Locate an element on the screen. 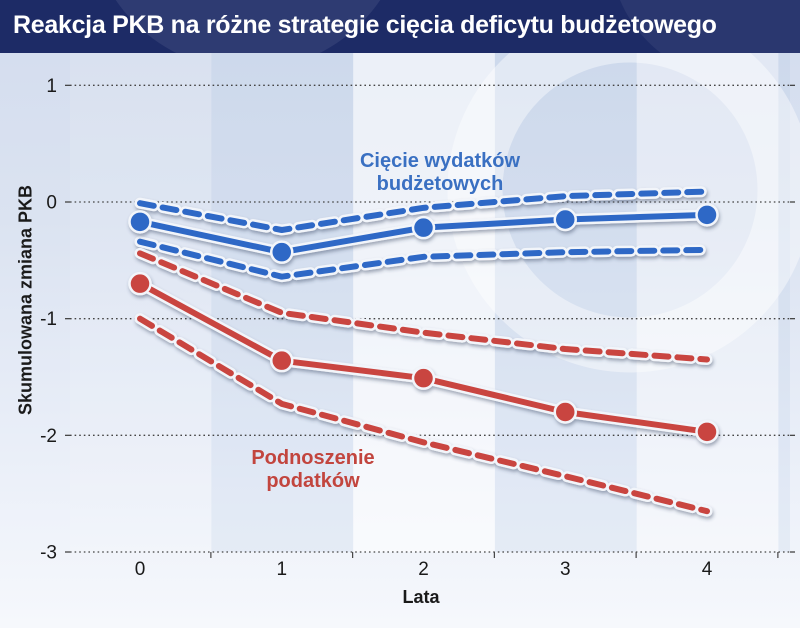  x-axis-title: Lata is located at coordinates (421, 597).